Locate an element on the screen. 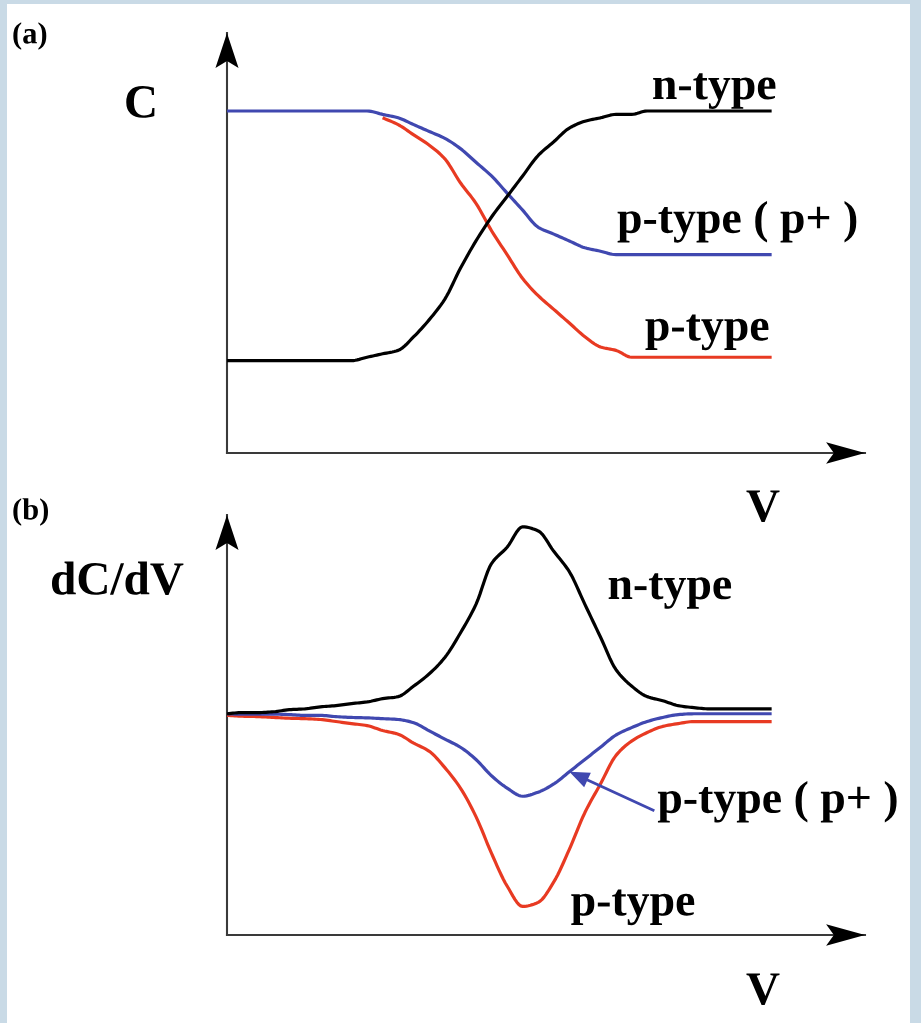 The width and height of the screenshot is (921, 1023). y-axis-title: dC/dV is located at coordinates (117, 578).